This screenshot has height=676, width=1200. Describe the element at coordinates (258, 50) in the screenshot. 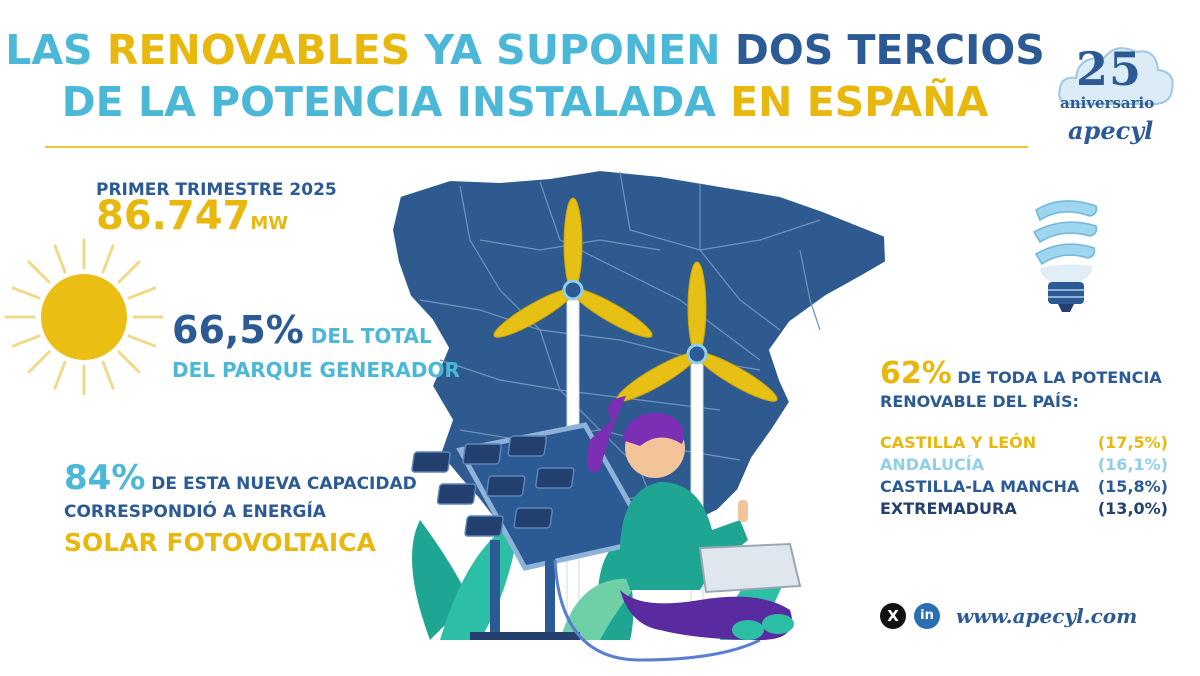

I see `headline-highlight: RENOVABLES` at that location.